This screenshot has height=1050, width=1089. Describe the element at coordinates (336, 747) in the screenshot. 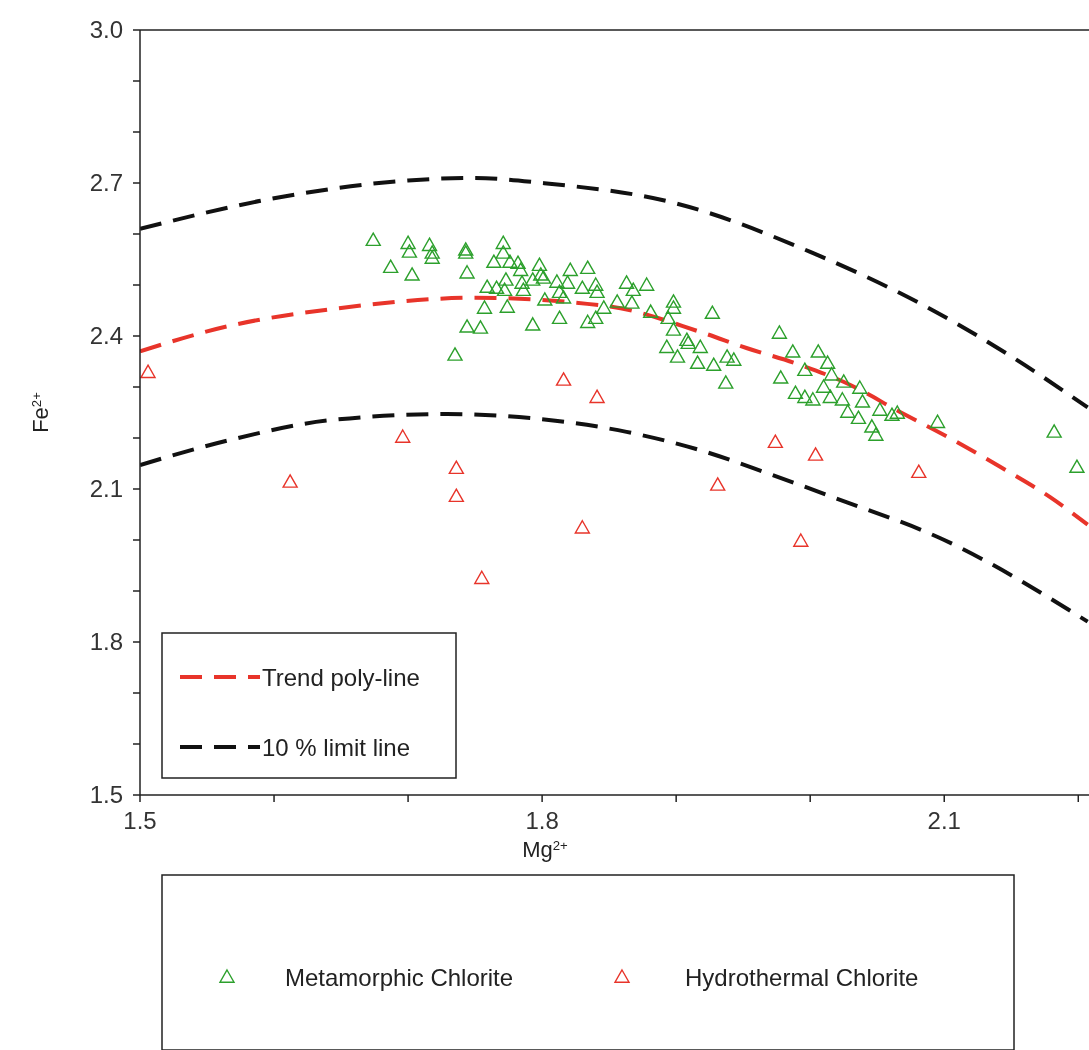

I see `legend-label: 10 % limit line` at that location.